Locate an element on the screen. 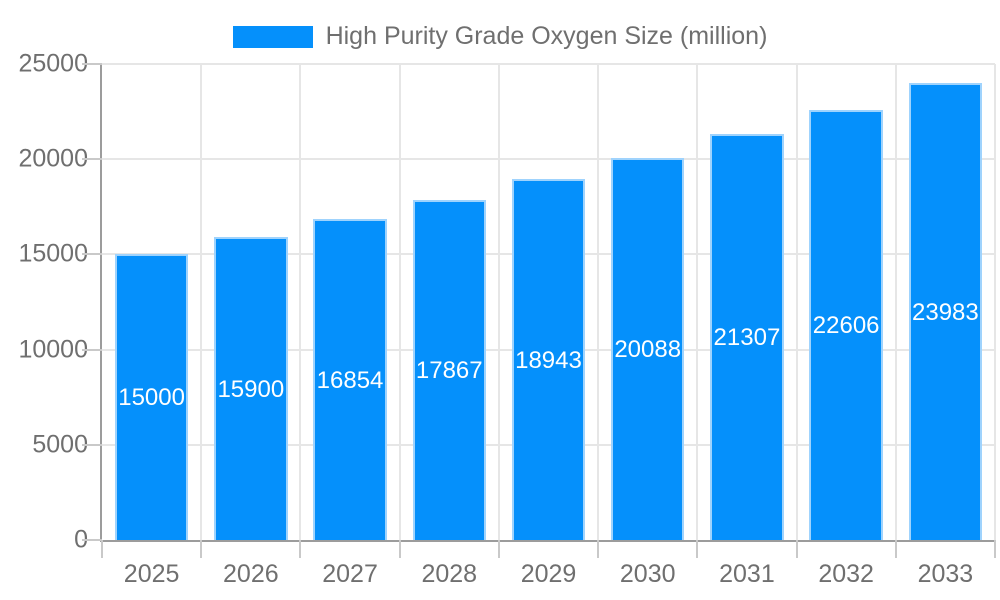  bar-value-label: 15000 is located at coordinates (151, 398).